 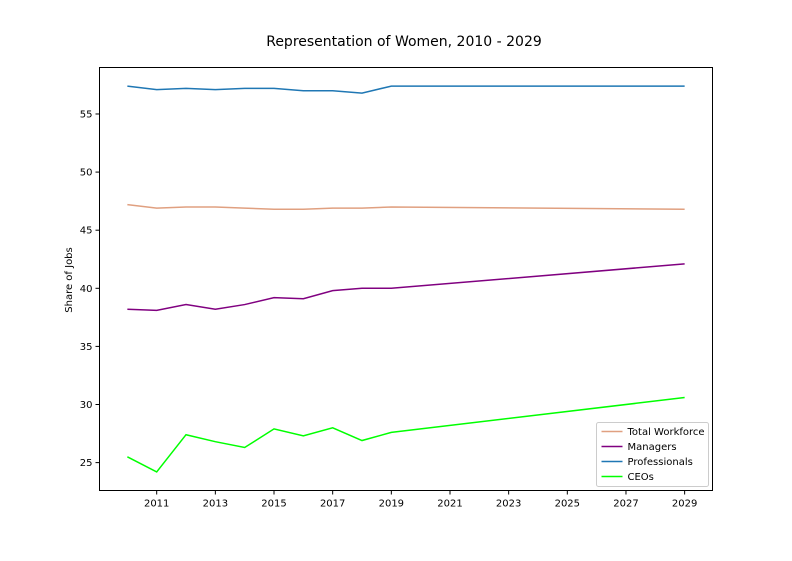 I want to click on y-tick-label: 35, so click(x=86, y=347).